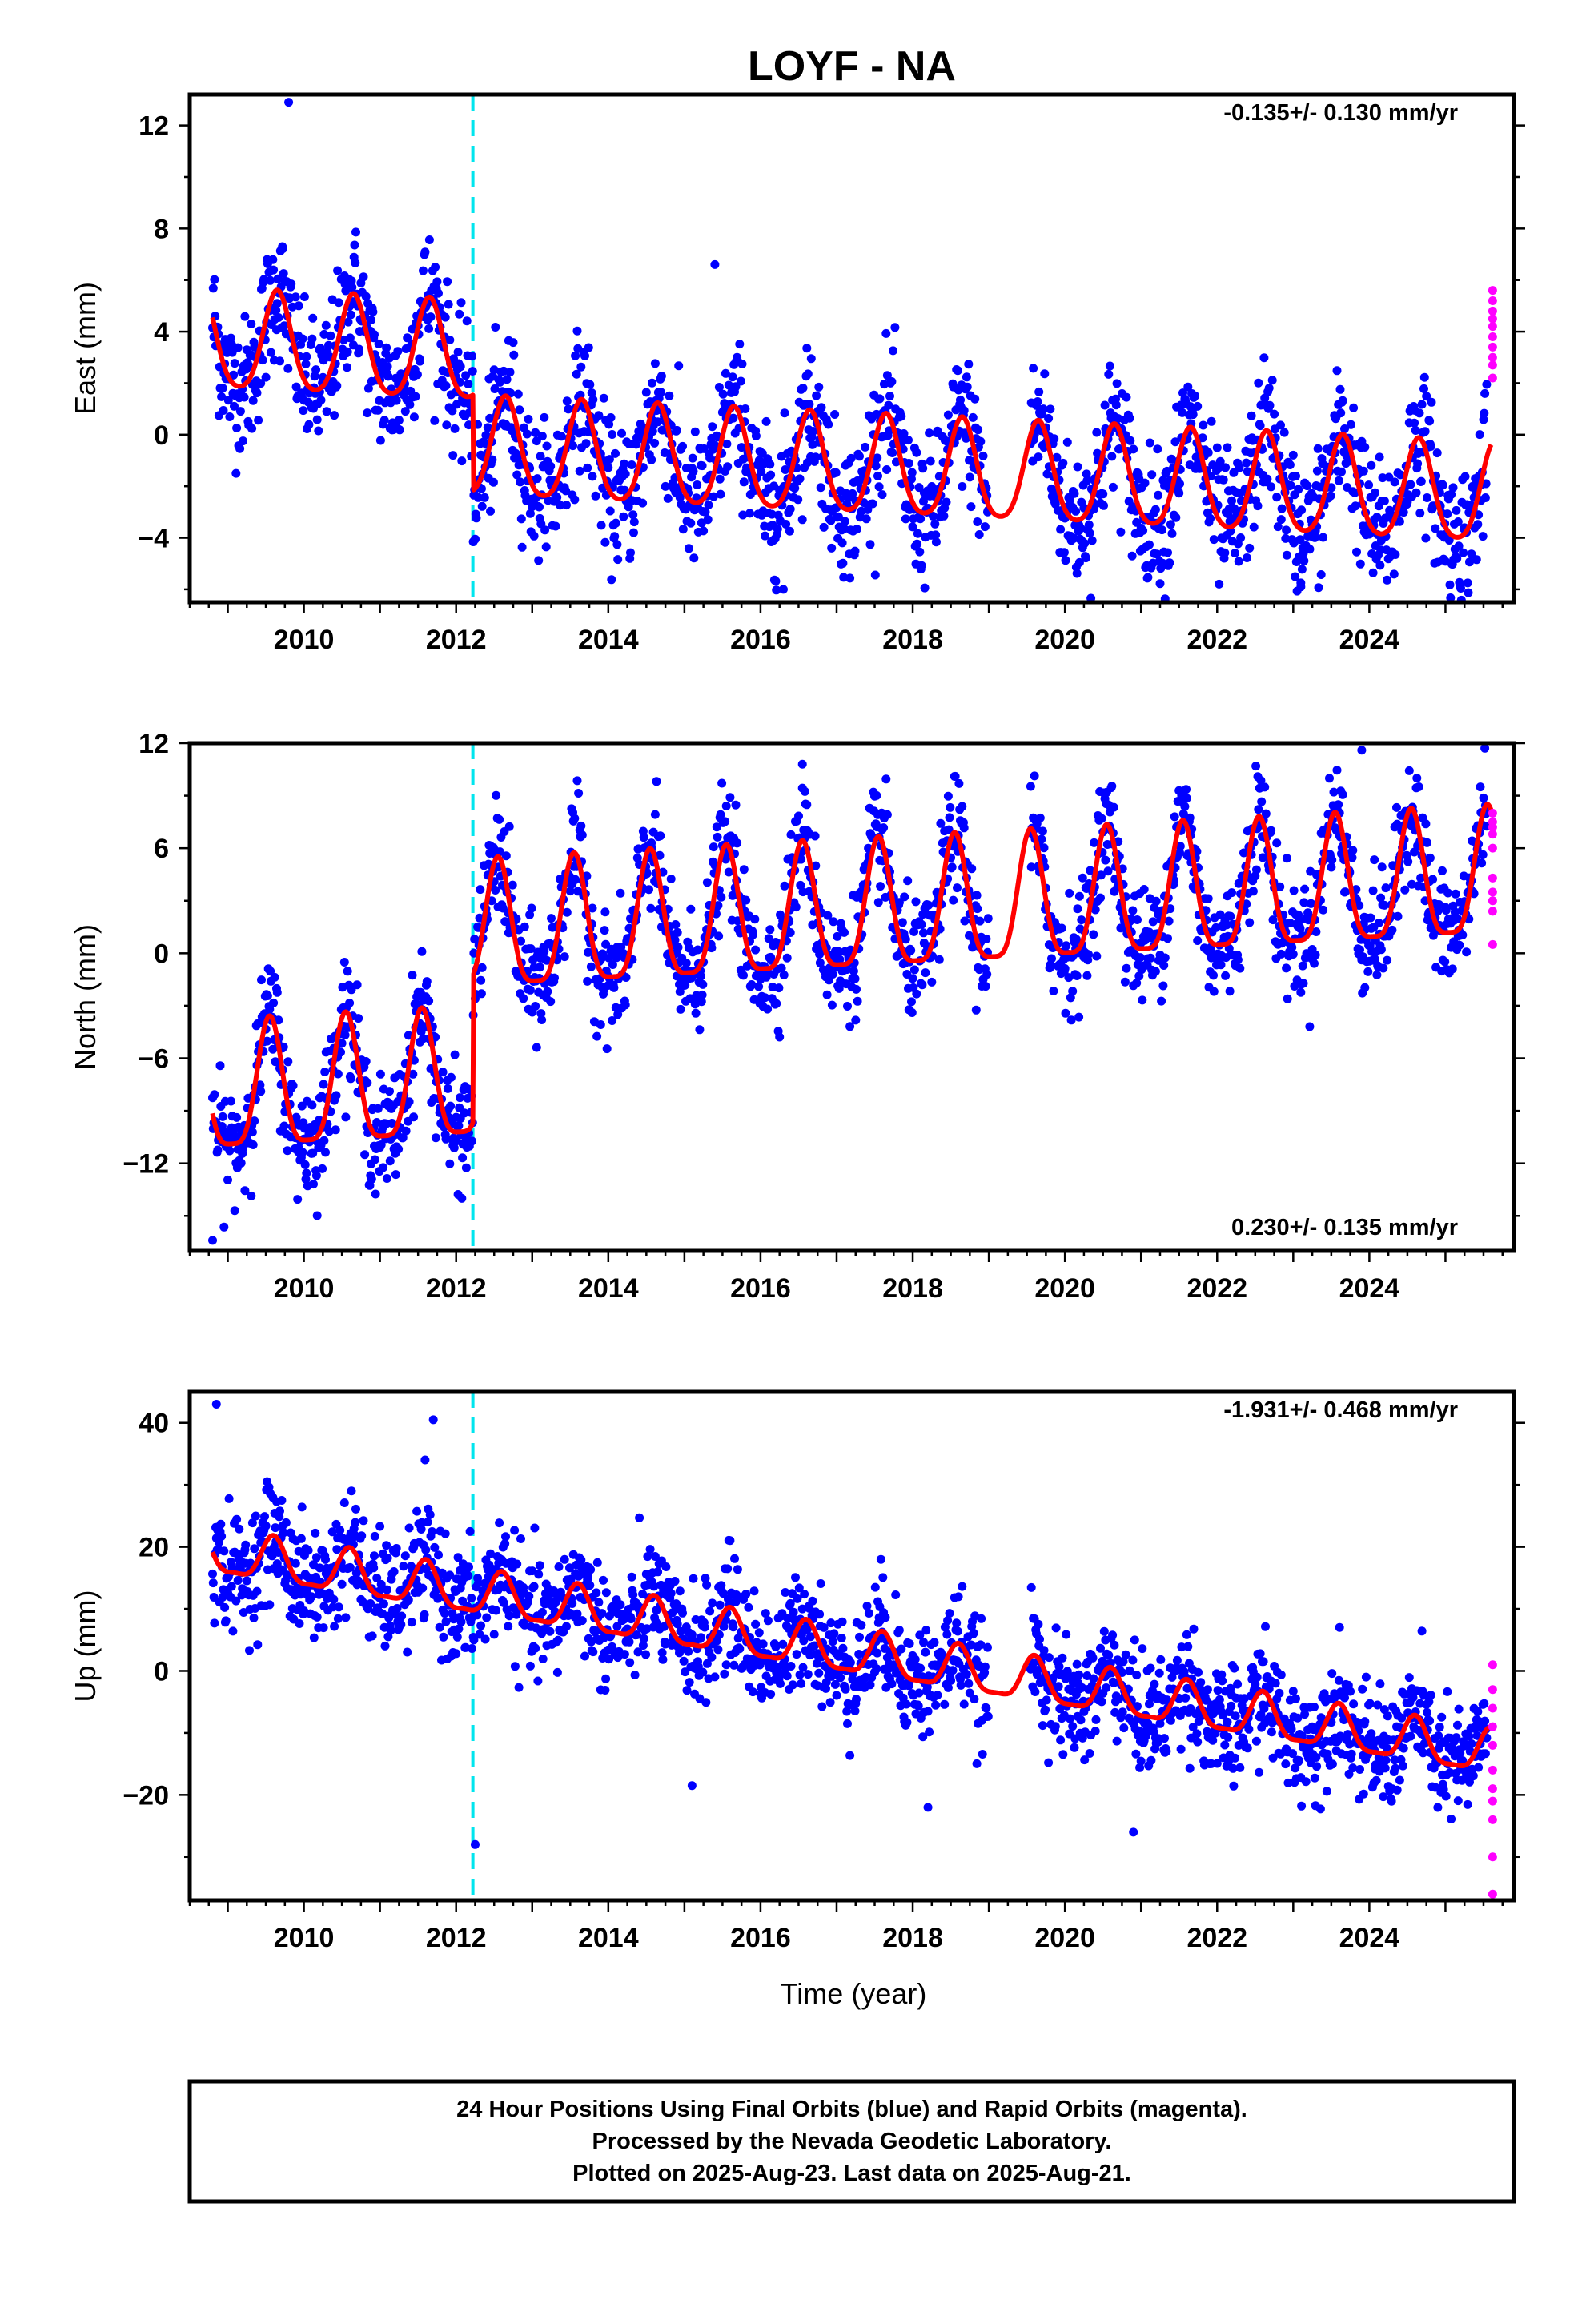 The height and width of the screenshot is (2324, 1582). I want to click on x-tick-label: 2010, so click(304, 640).